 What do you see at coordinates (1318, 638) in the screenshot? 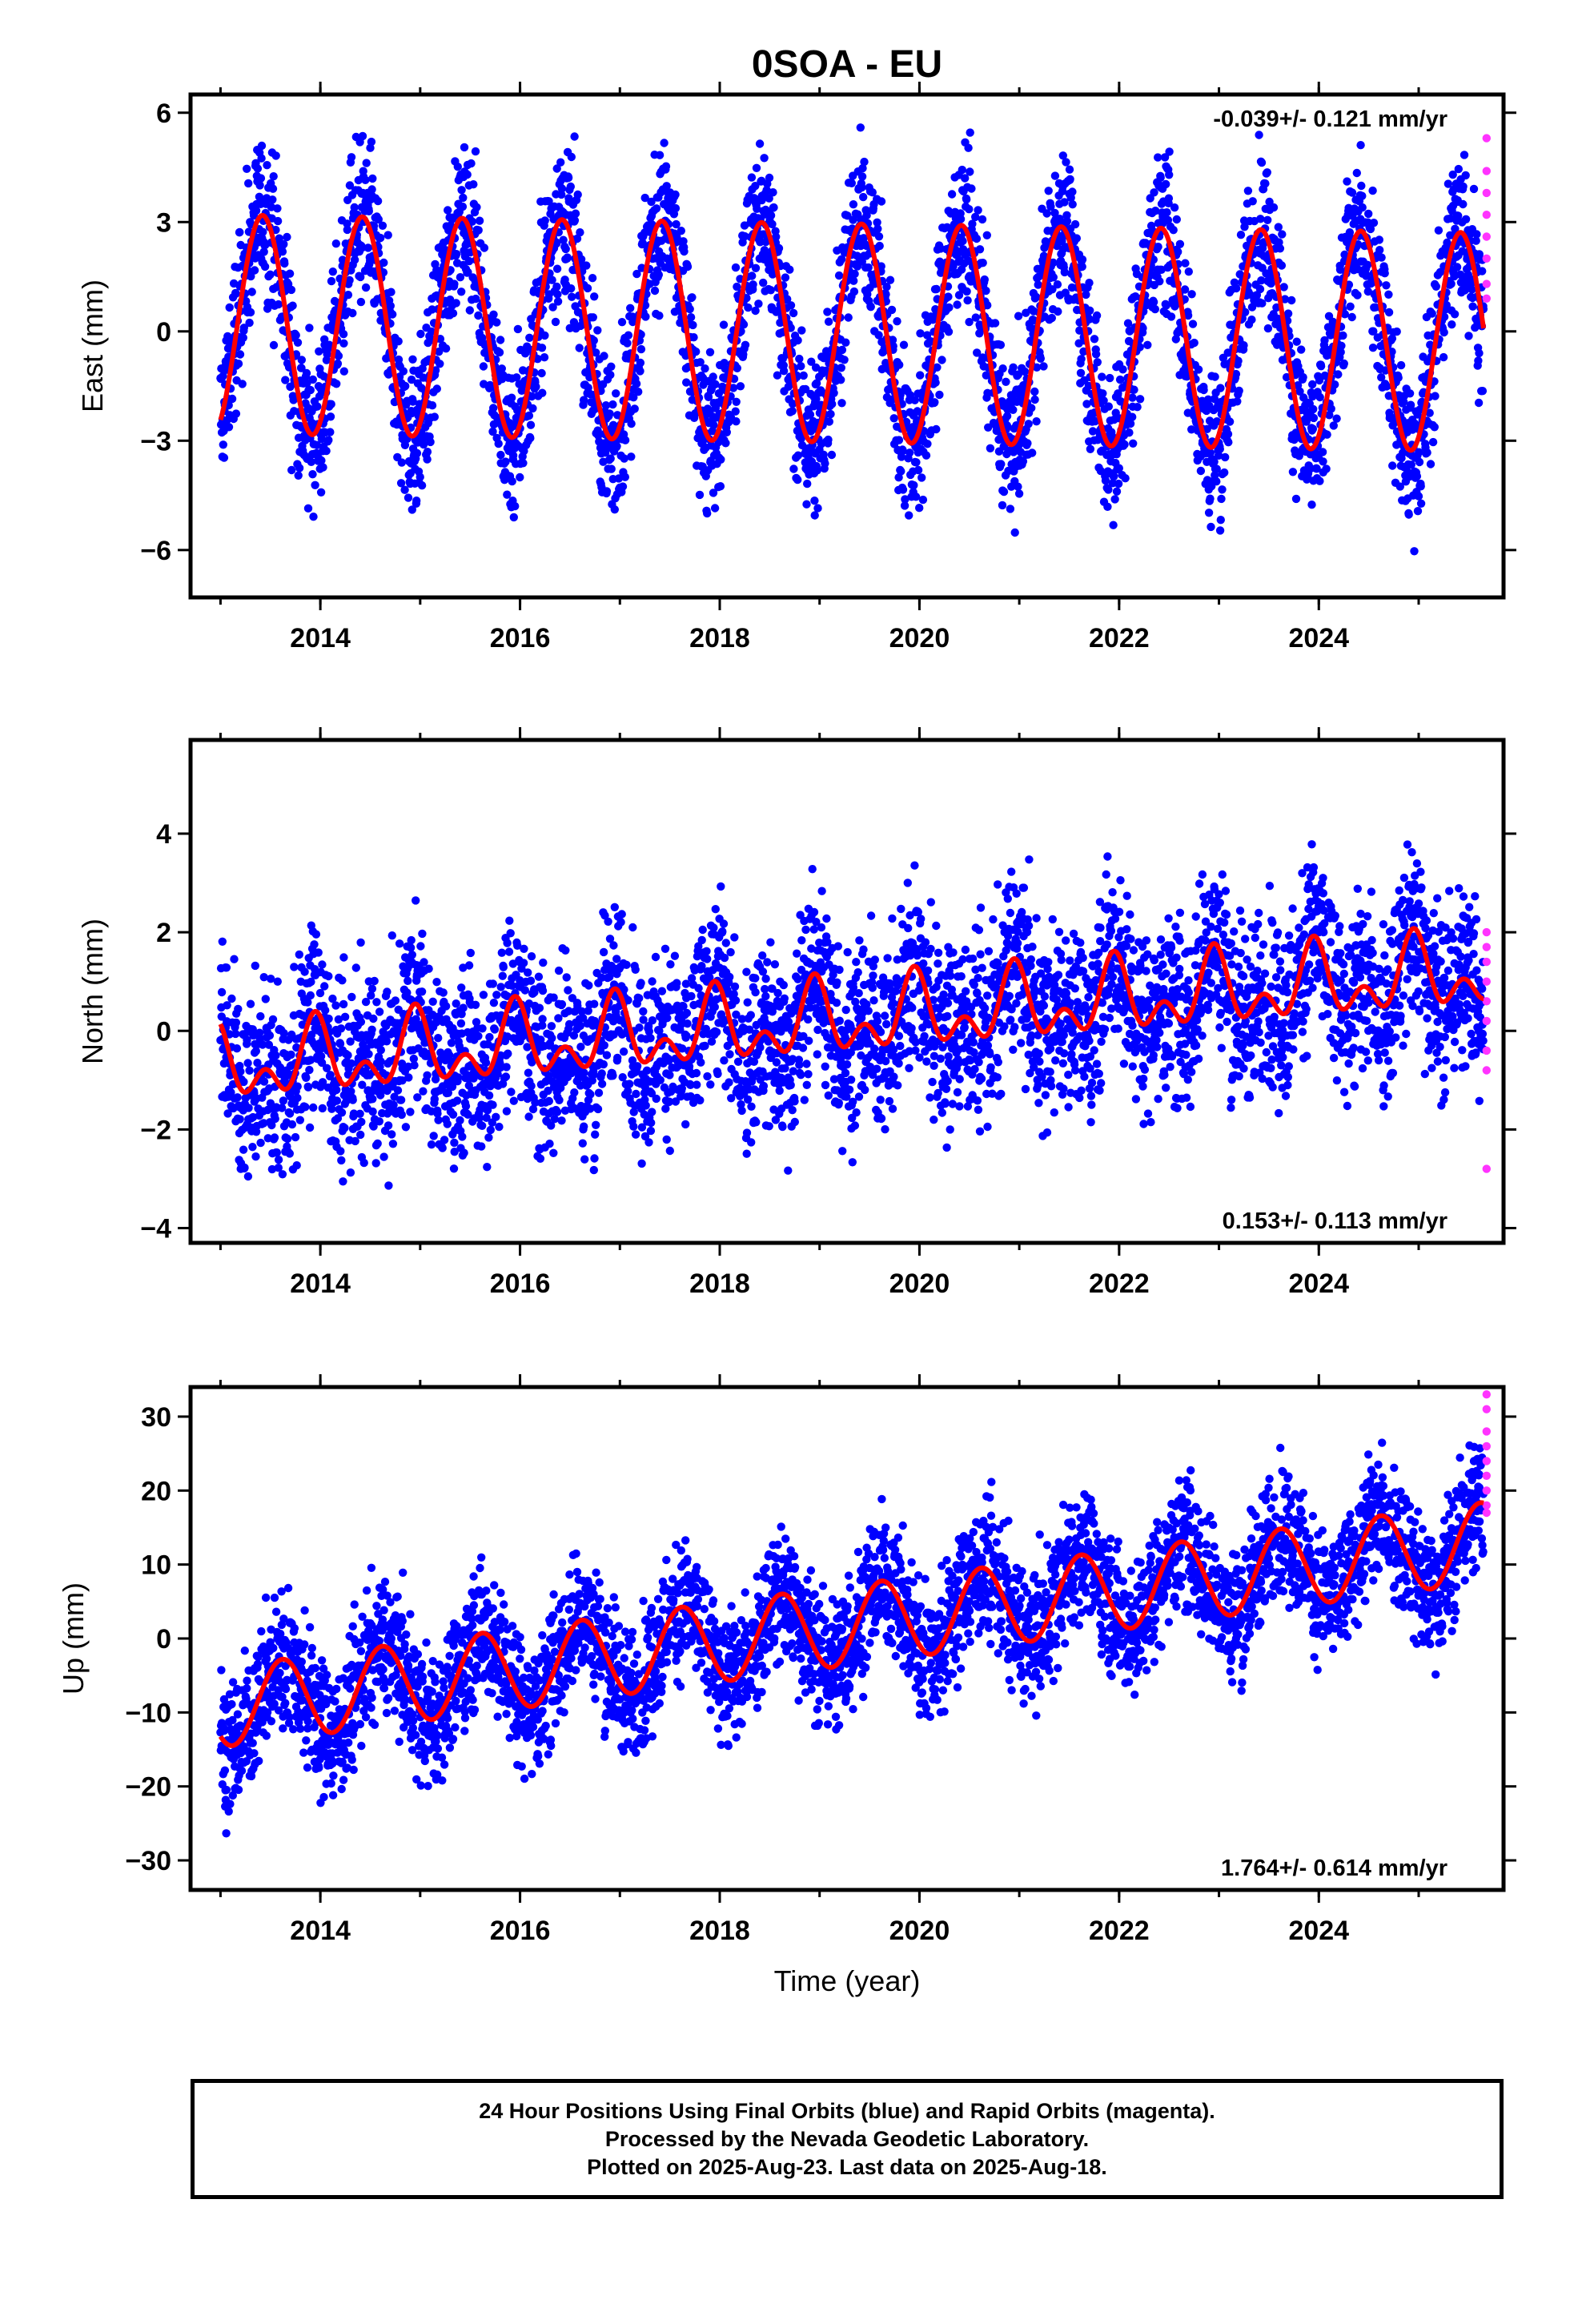
I see `x-tick-label: 2024` at bounding box center [1318, 638].